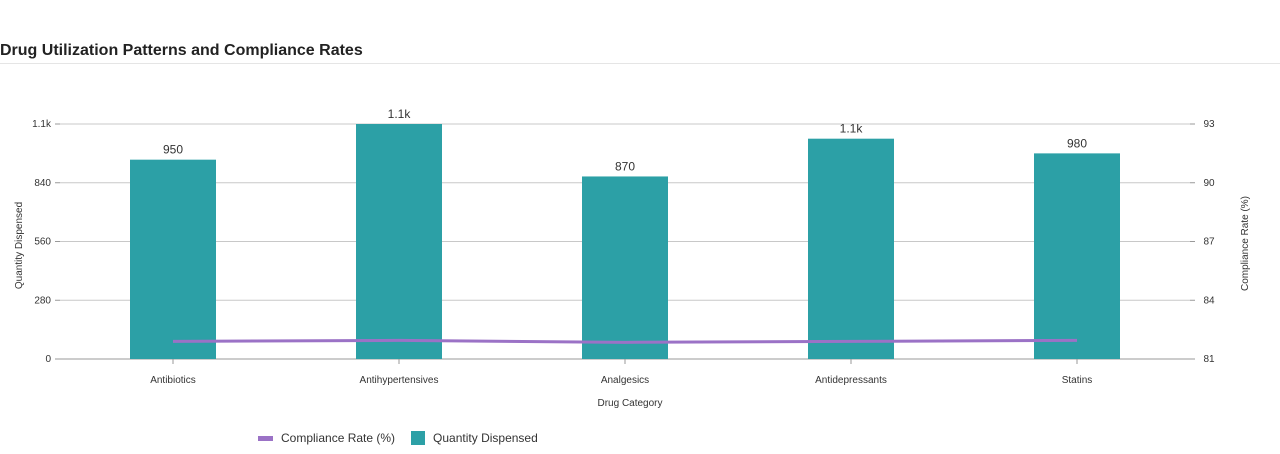 The width and height of the screenshot is (1280, 454). I want to click on y2-tick-label: 84, so click(1209, 300).